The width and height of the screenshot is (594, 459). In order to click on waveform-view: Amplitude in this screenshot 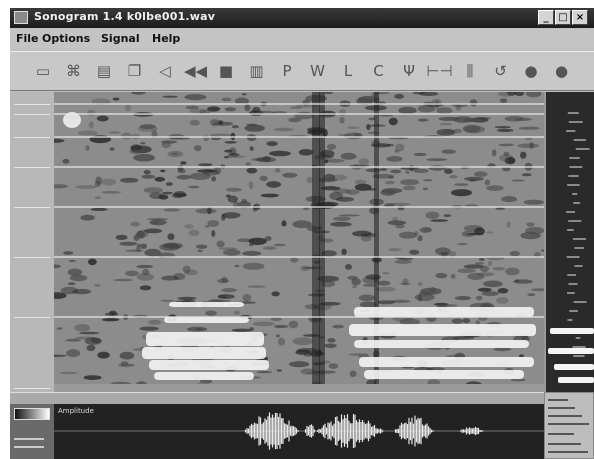, I will do `click(299, 431)`.